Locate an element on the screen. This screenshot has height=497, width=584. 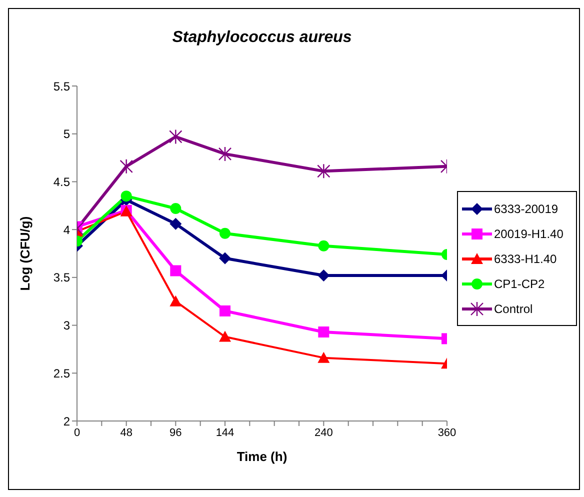
x-tick-label: 96 is located at coordinates (176, 432).